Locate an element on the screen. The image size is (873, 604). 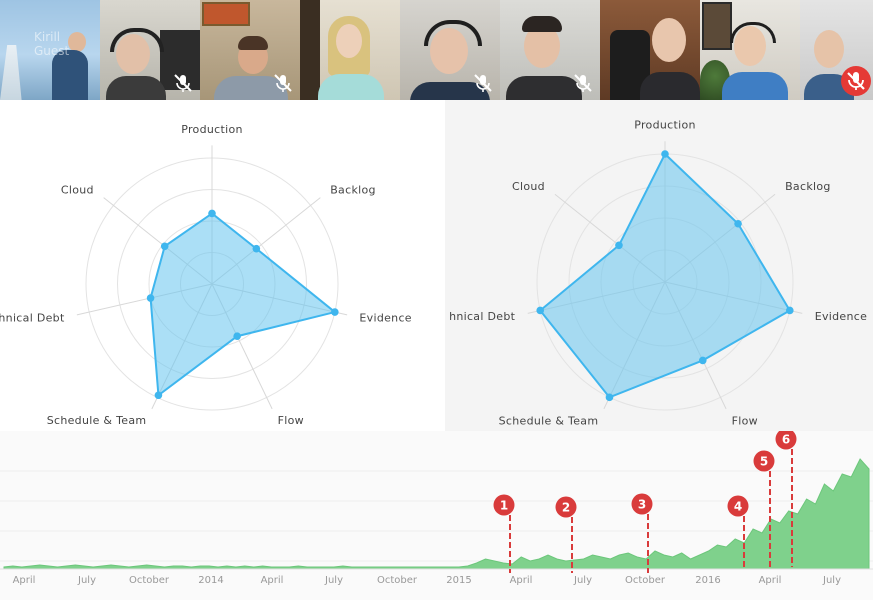
milestone-marker-number: 3 is located at coordinates (642, 505).